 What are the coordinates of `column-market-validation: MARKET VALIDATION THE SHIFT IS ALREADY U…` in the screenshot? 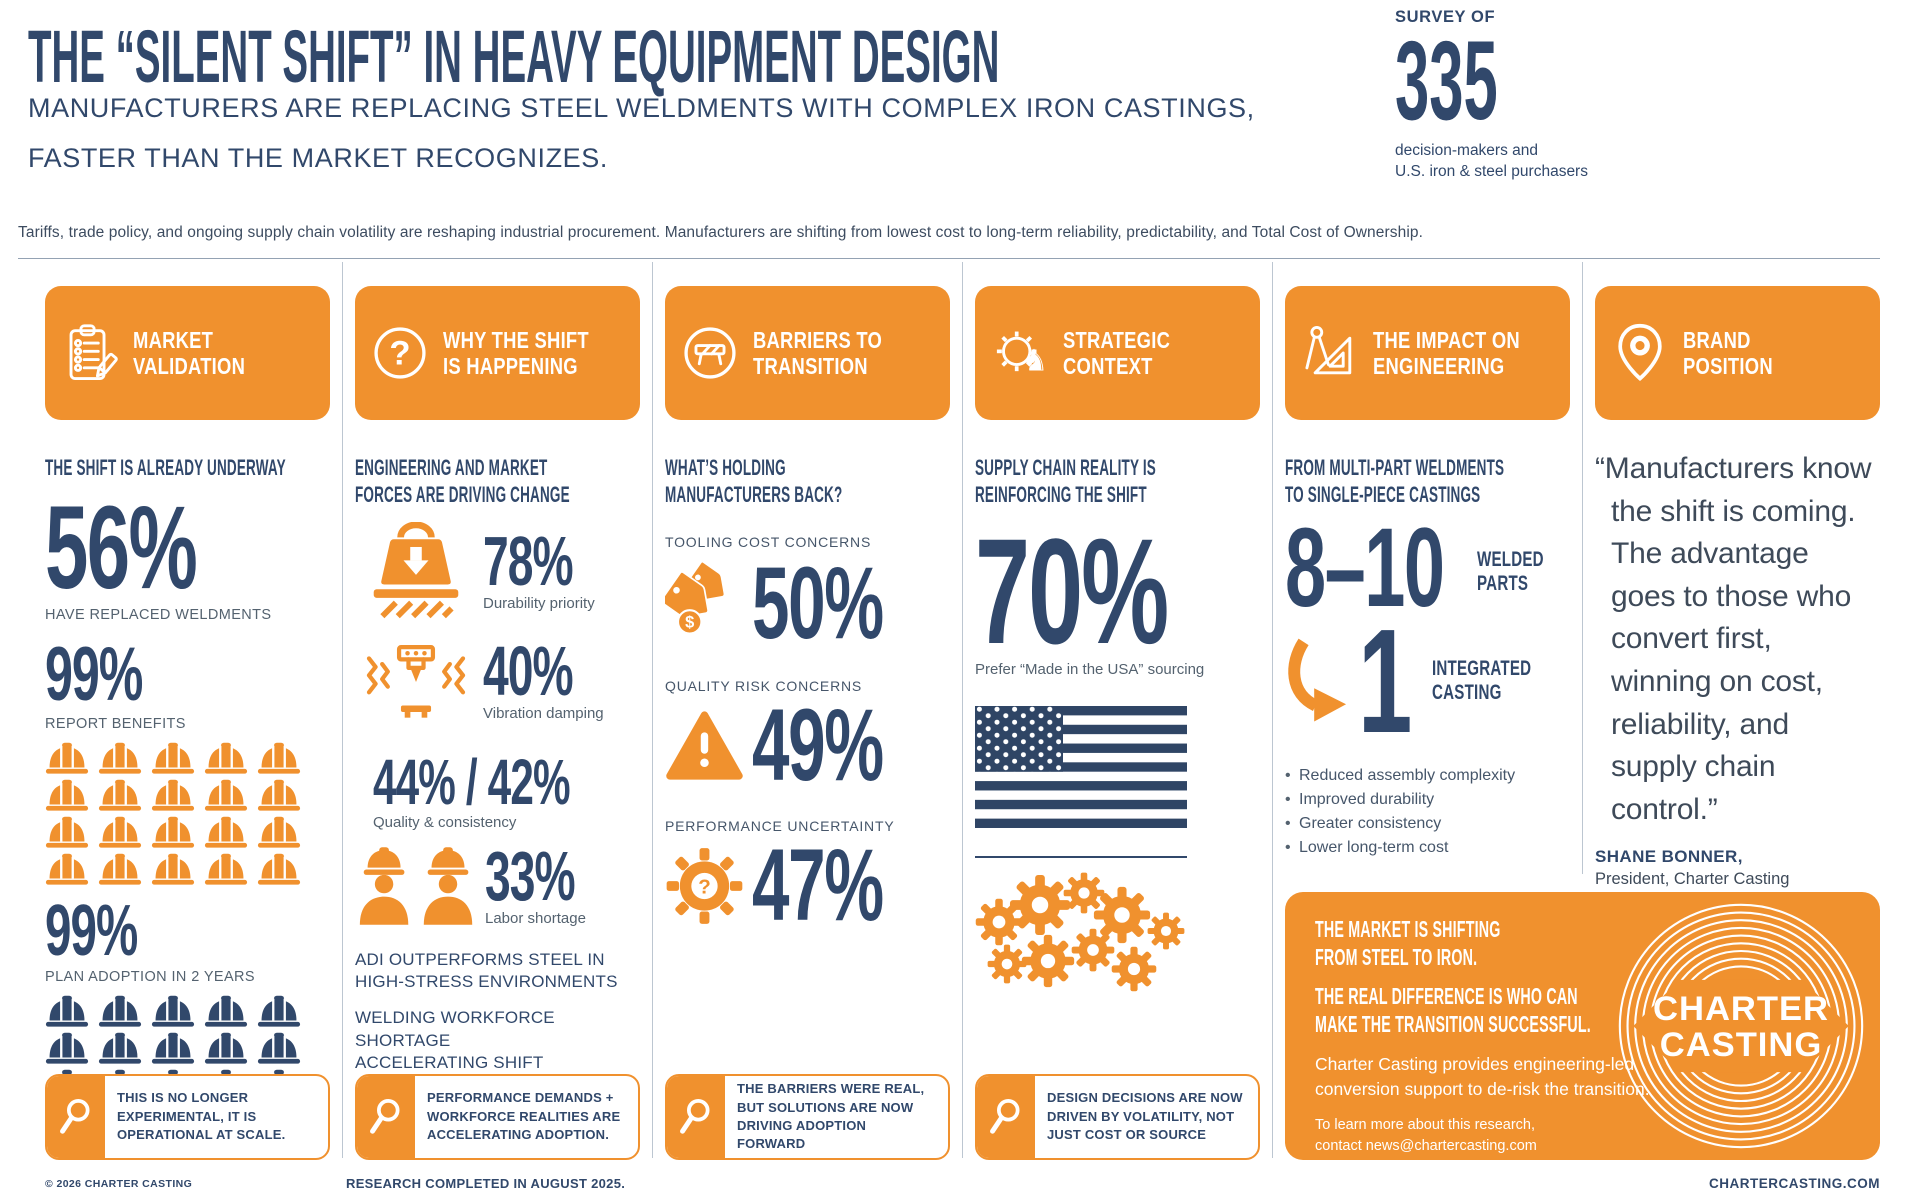 It's located at (187, 709).